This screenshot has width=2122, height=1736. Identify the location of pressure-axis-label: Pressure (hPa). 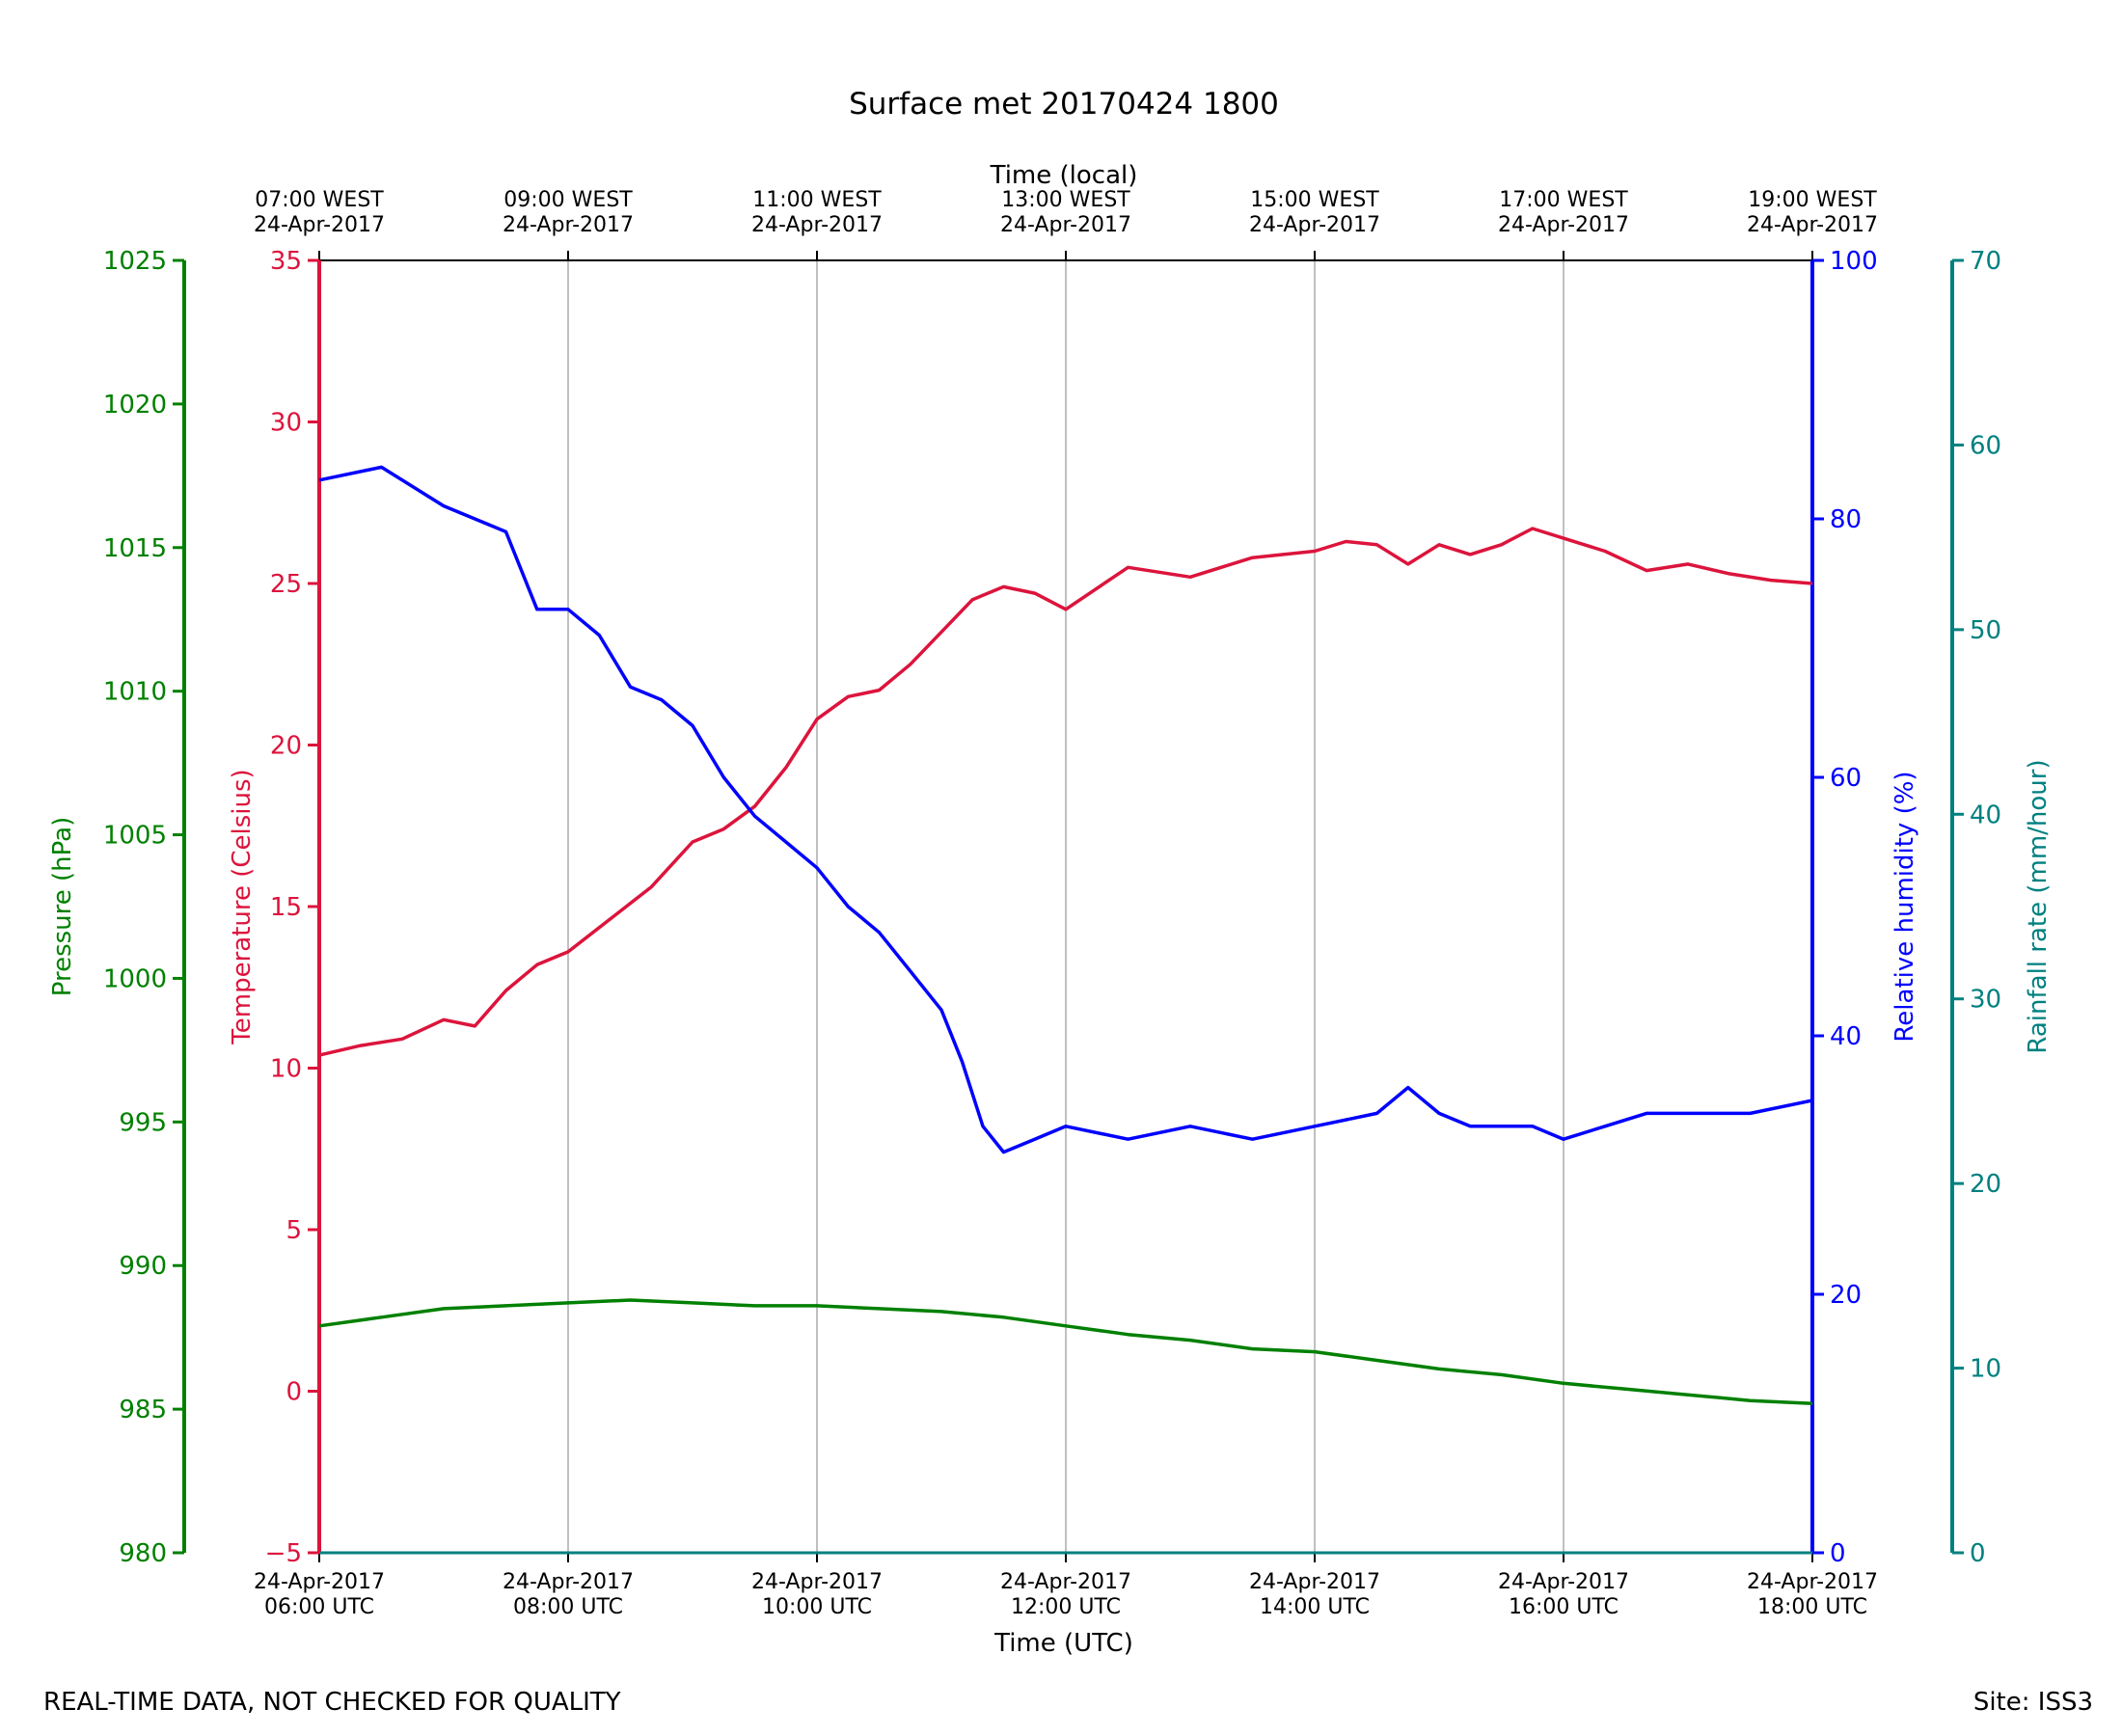
(63, 907).